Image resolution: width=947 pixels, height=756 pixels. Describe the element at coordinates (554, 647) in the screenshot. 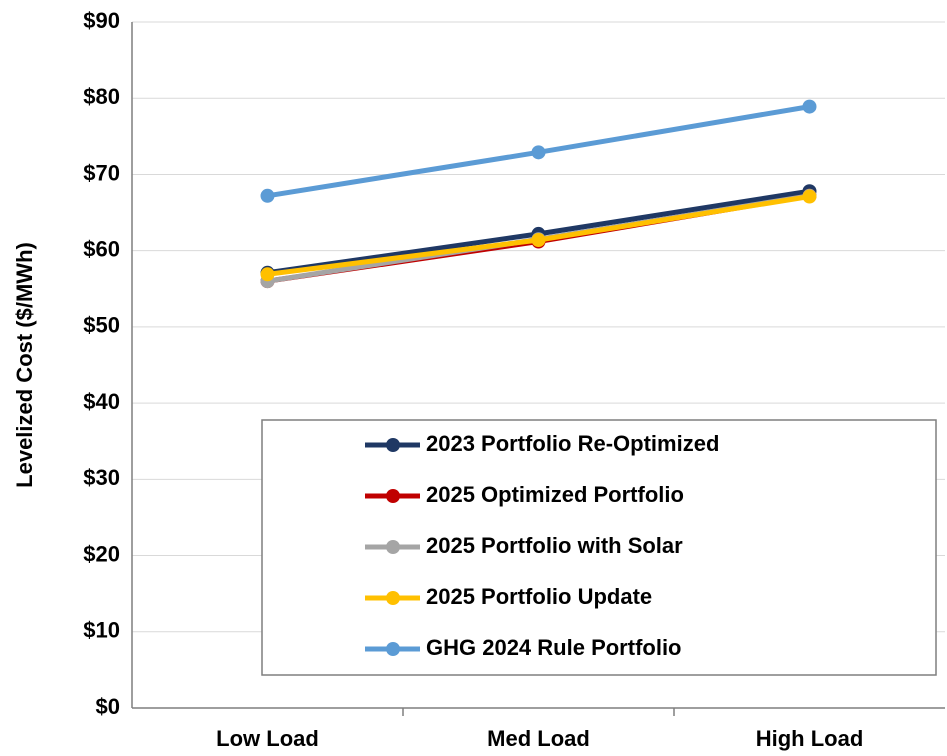

I see `legend-label: GHG 2024 Rule Portfolio` at that location.